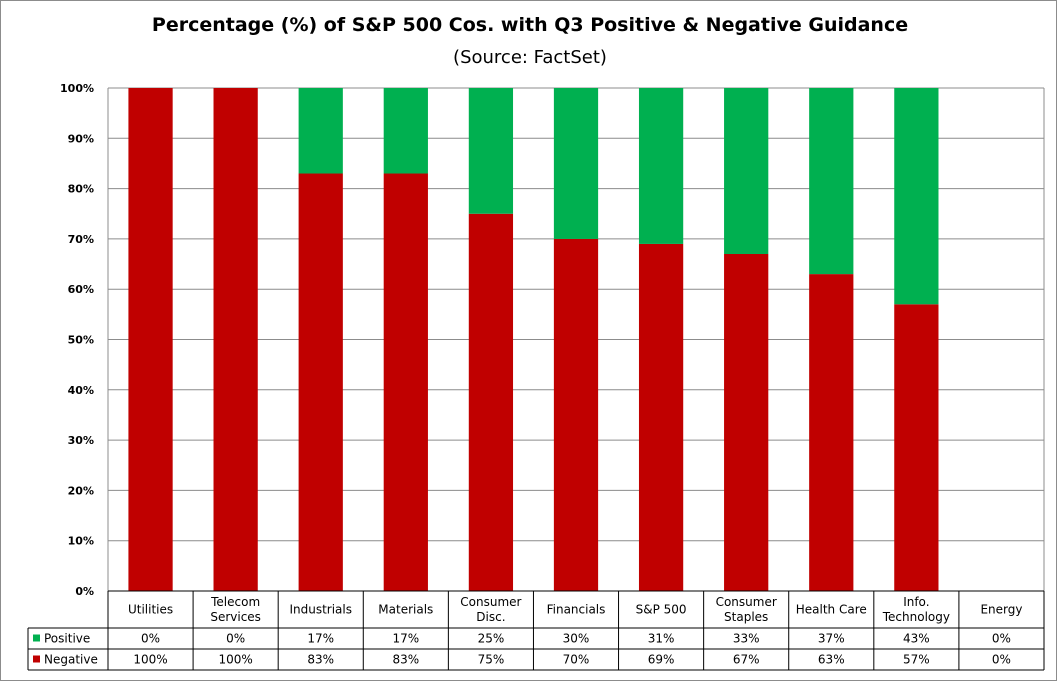 The image size is (1059, 684). What do you see at coordinates (81, 239) in the screenshot?
I see `y-tick-label: 70%` at bounding box center [81, 239].